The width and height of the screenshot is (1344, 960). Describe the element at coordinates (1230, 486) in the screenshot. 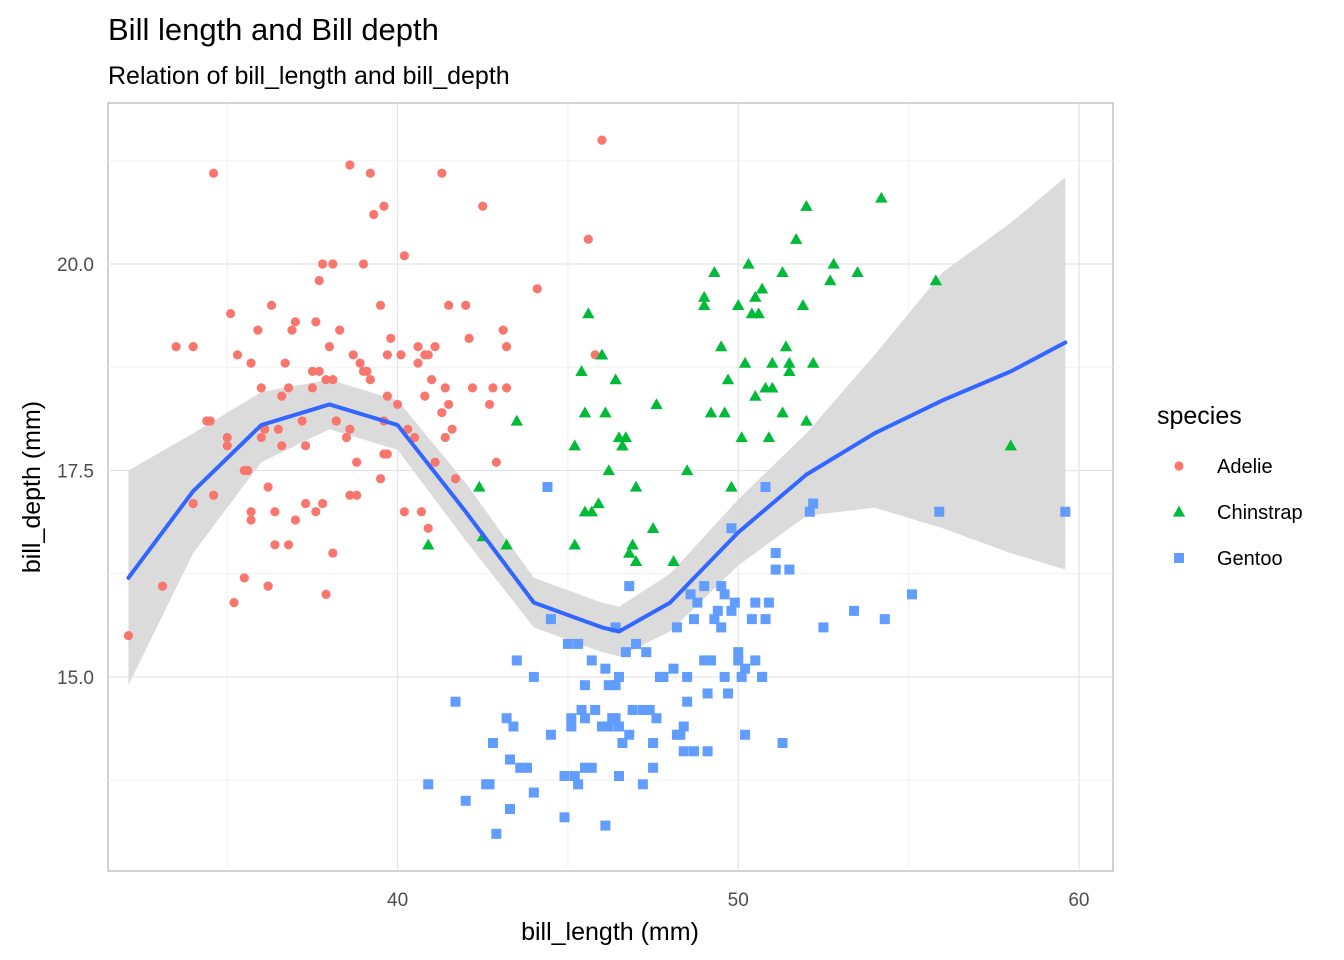

I see `legend: species Adelie Chinstrap Gentoo` at that location.